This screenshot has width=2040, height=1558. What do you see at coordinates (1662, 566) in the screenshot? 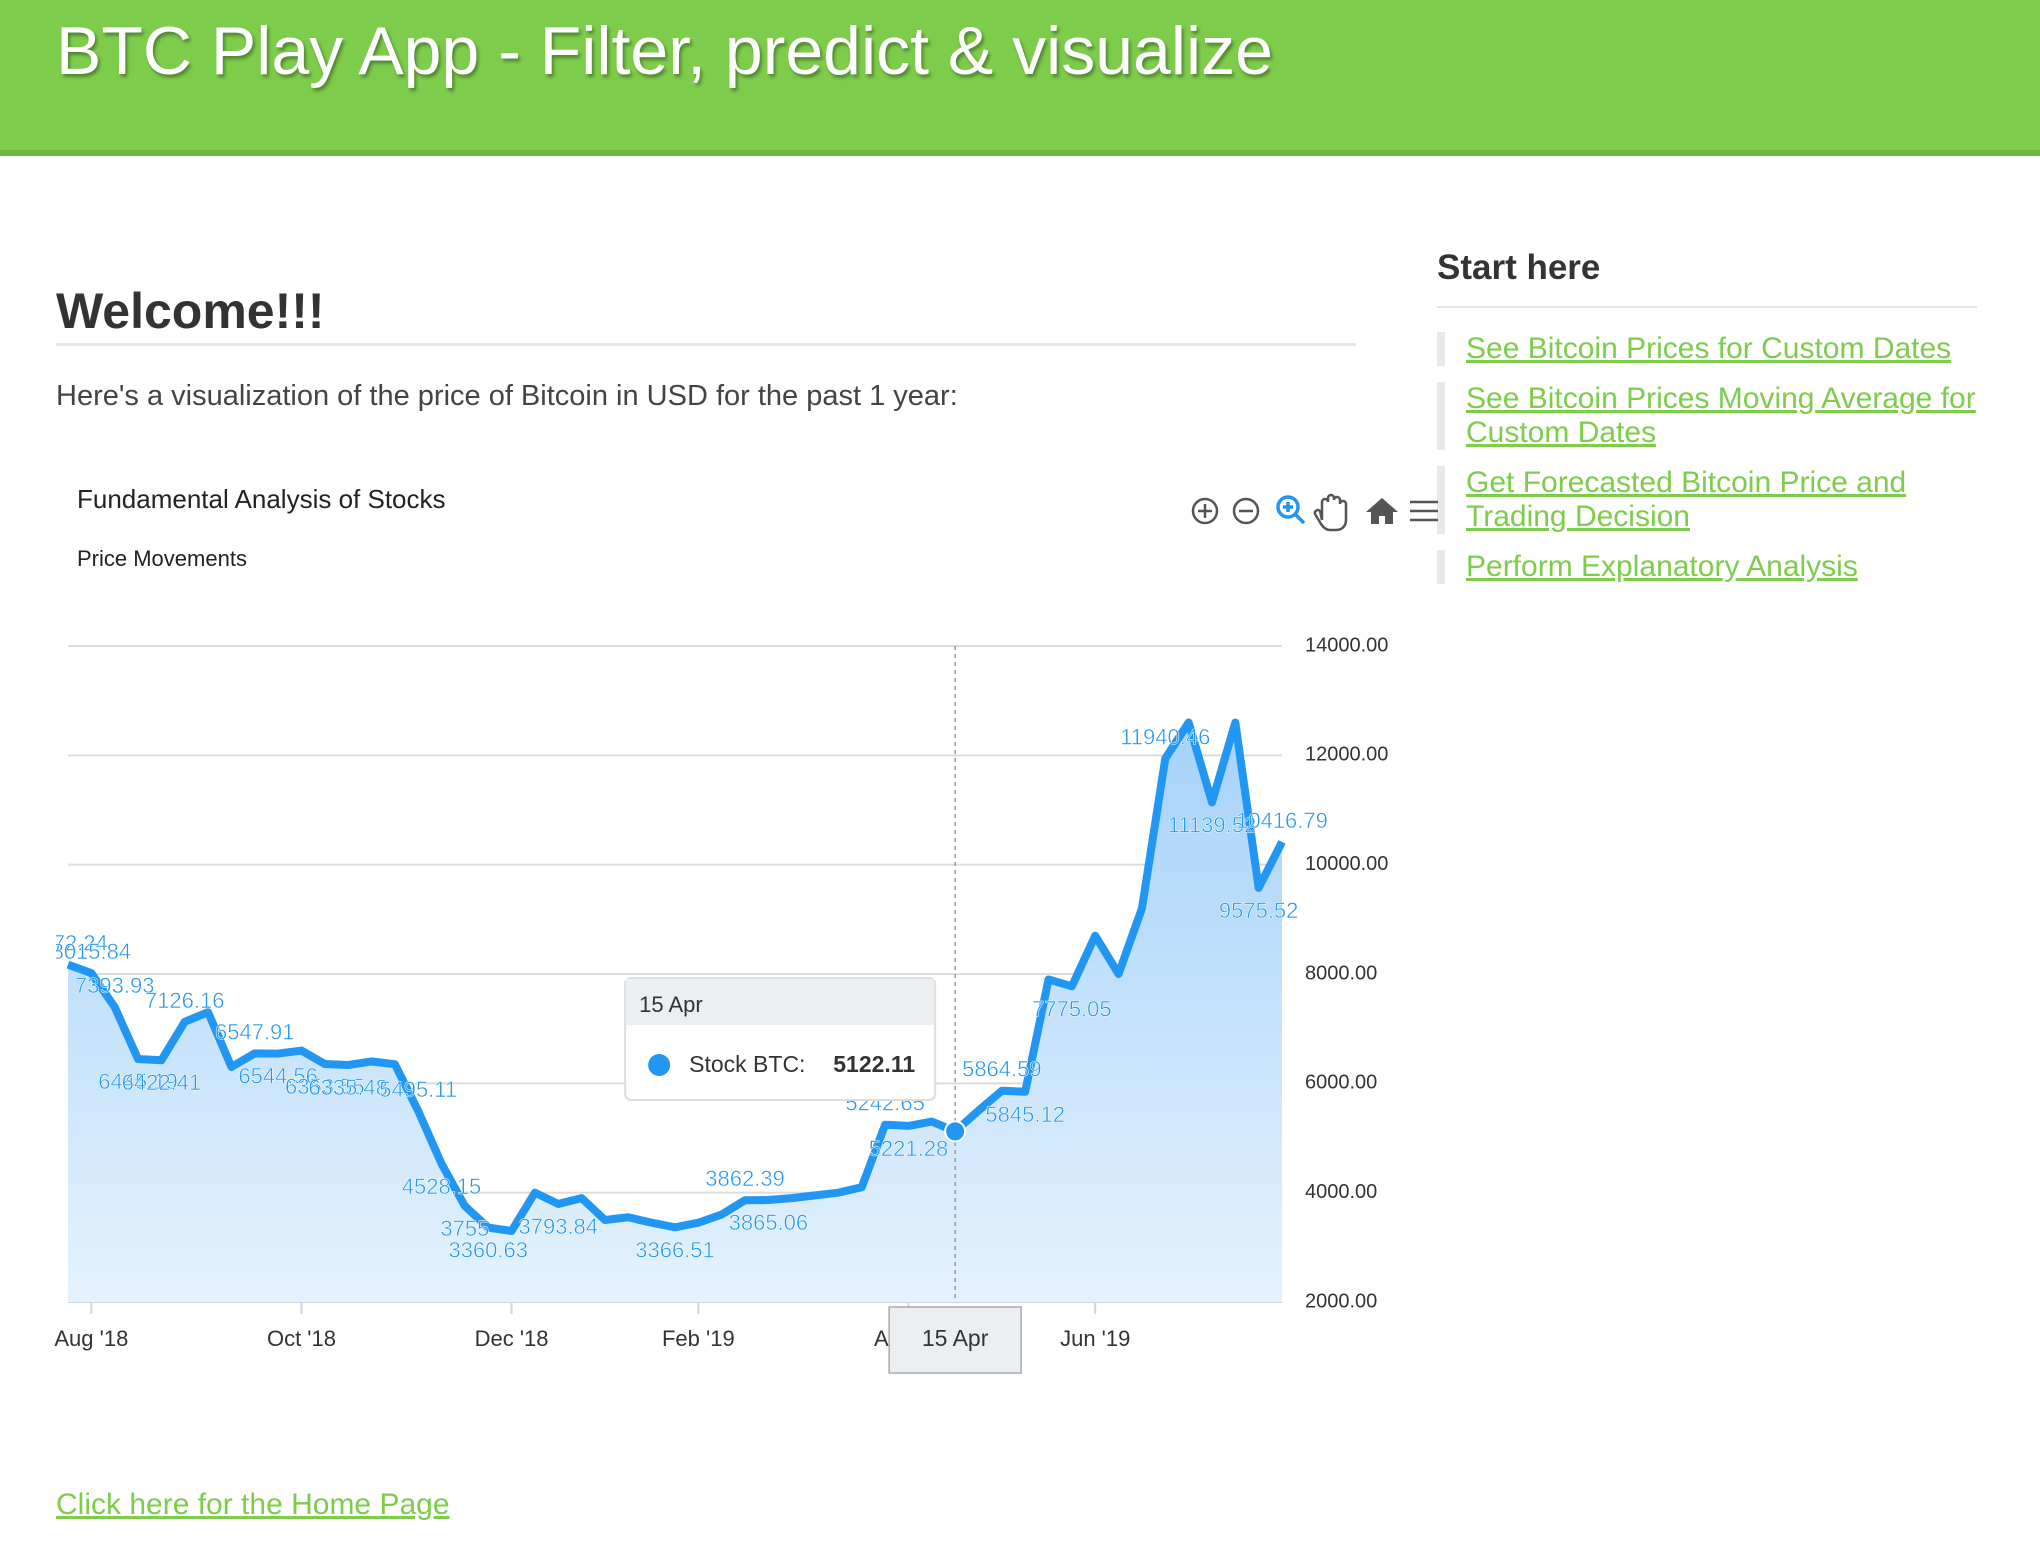
I see `nav-link: Perform Explanatory Analysis` at bounding box center [1662, 566].